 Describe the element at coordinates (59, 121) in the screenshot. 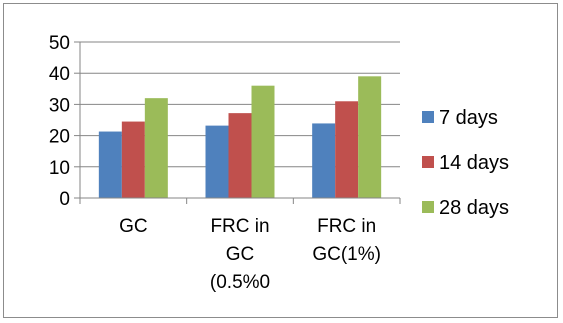

I see `y-tick-labels: 0 10 20 30 40 50` at that location.